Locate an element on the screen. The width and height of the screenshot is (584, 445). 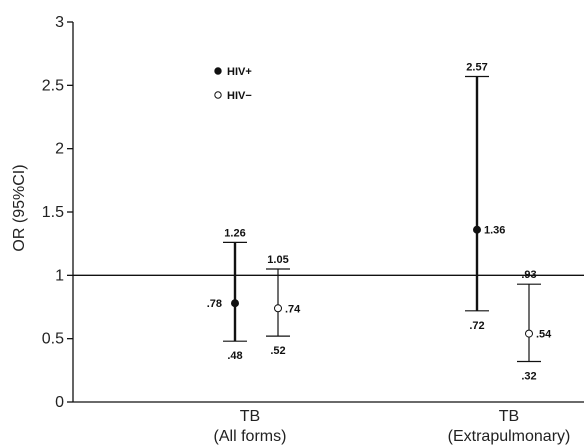
or-label: .78 is located at coordinates (214, 304).